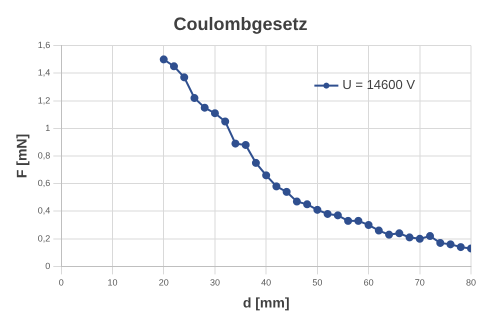 The image size is (491, 320). Describe the element at coordinates (44, 238) in the screenshot. I see `y-tick-label: 0,2` at that location.